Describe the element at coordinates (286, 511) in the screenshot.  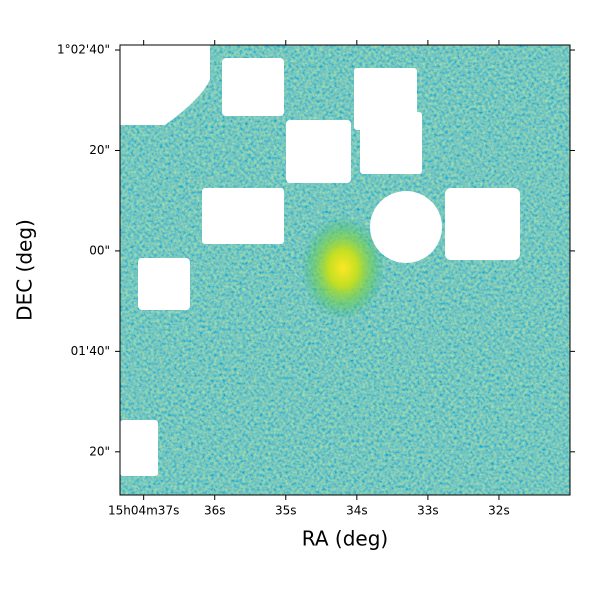
I see `x-tick-label: 35s` at that location.